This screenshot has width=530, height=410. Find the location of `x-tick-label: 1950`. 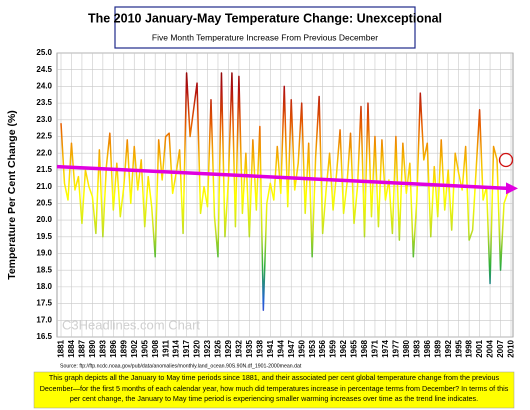

x-tick-label: 1950 is located at coordinates (301, 348).